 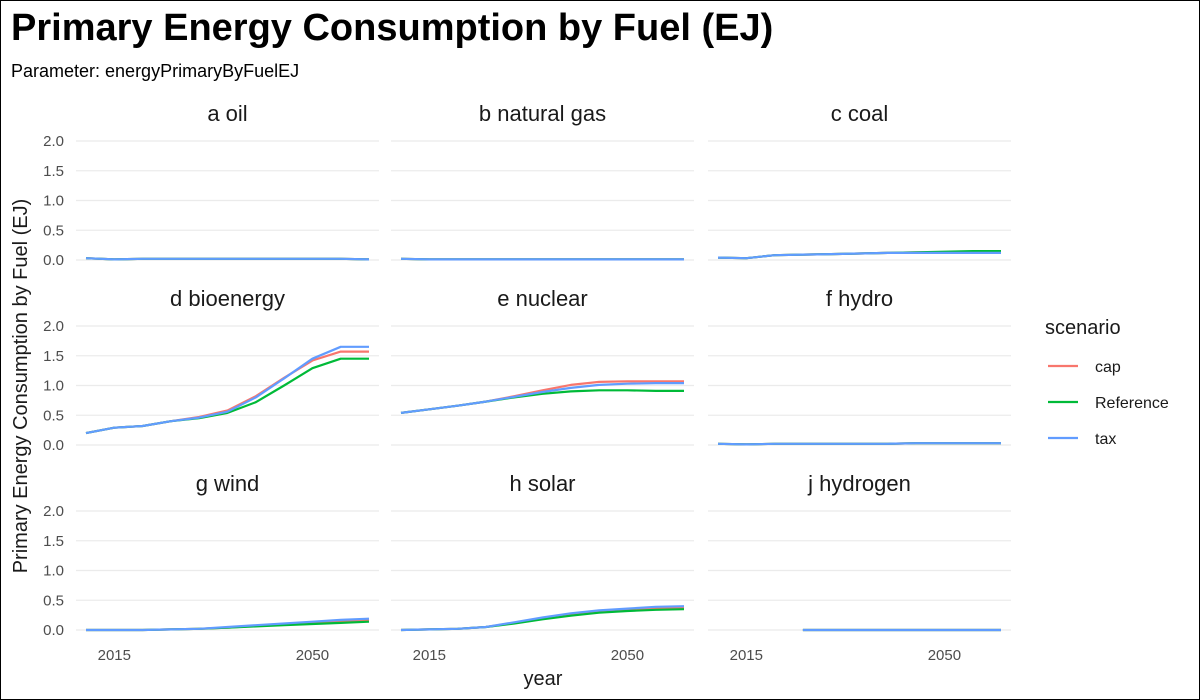 I want to click on legend-label: tax, so click(x=1105, y=439).